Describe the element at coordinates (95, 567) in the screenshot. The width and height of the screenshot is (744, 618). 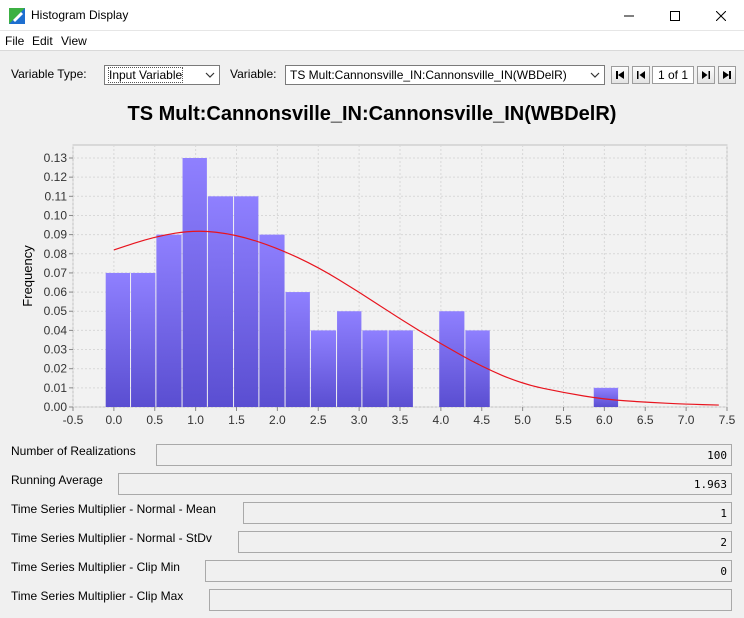
I see `field-label-clip-min: Time Series Multiplier - Clip Min` at that location.